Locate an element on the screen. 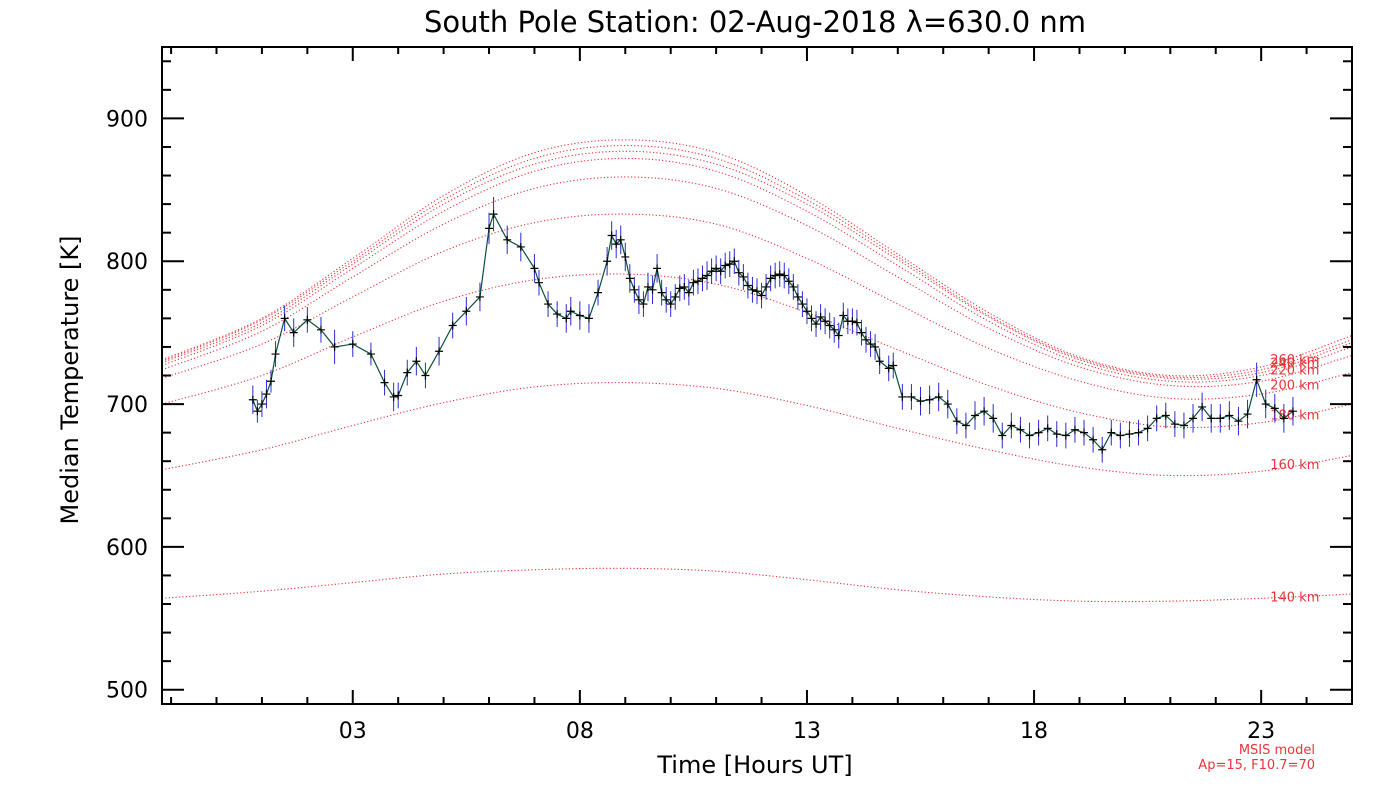 This screenshot has height=800, width=1400. x-axis-label: Time [Hours UT] is located at coordinates (754, 765).